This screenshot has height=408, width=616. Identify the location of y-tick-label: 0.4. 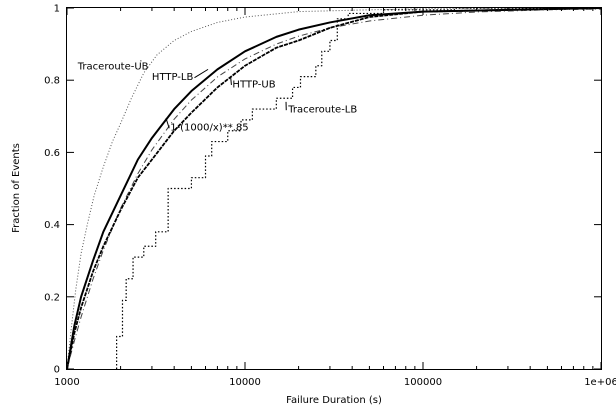
(52, 225).